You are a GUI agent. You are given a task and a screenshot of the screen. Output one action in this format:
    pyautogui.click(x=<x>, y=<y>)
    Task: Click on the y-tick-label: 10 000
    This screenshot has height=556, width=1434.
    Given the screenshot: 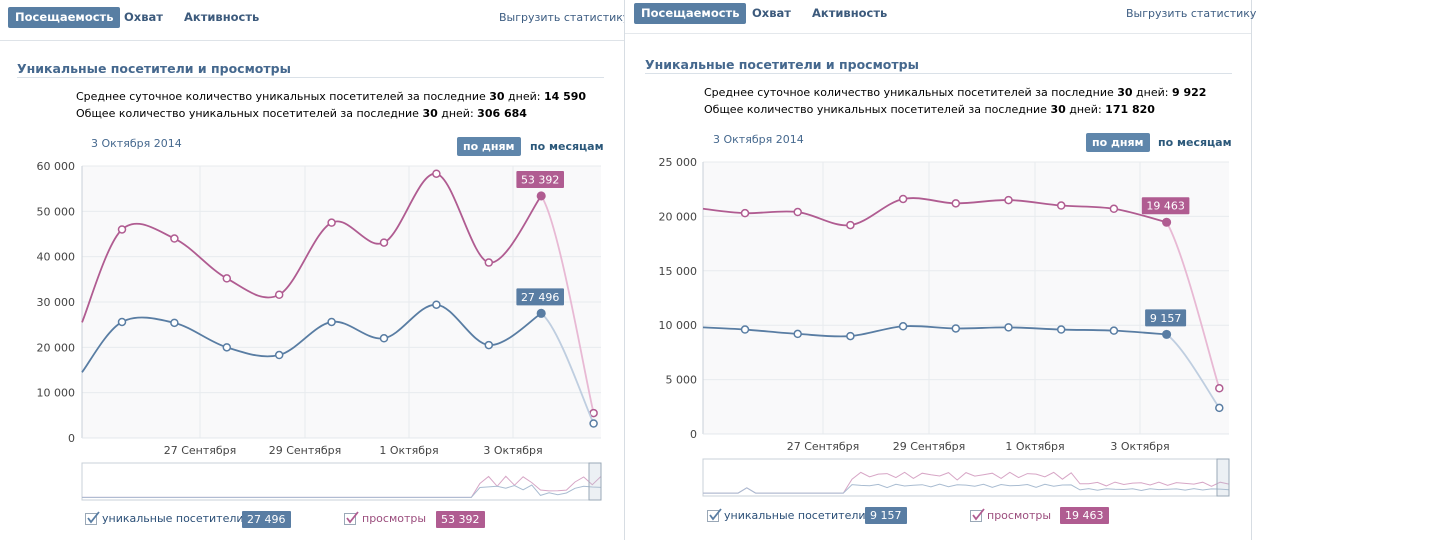 What is the action you would take?
    pyautogui.click(x=56, y=393)
    